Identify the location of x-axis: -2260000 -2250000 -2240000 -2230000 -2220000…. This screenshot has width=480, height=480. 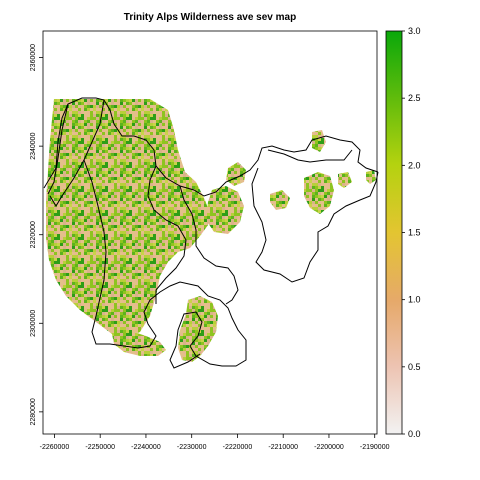
(215, 442).